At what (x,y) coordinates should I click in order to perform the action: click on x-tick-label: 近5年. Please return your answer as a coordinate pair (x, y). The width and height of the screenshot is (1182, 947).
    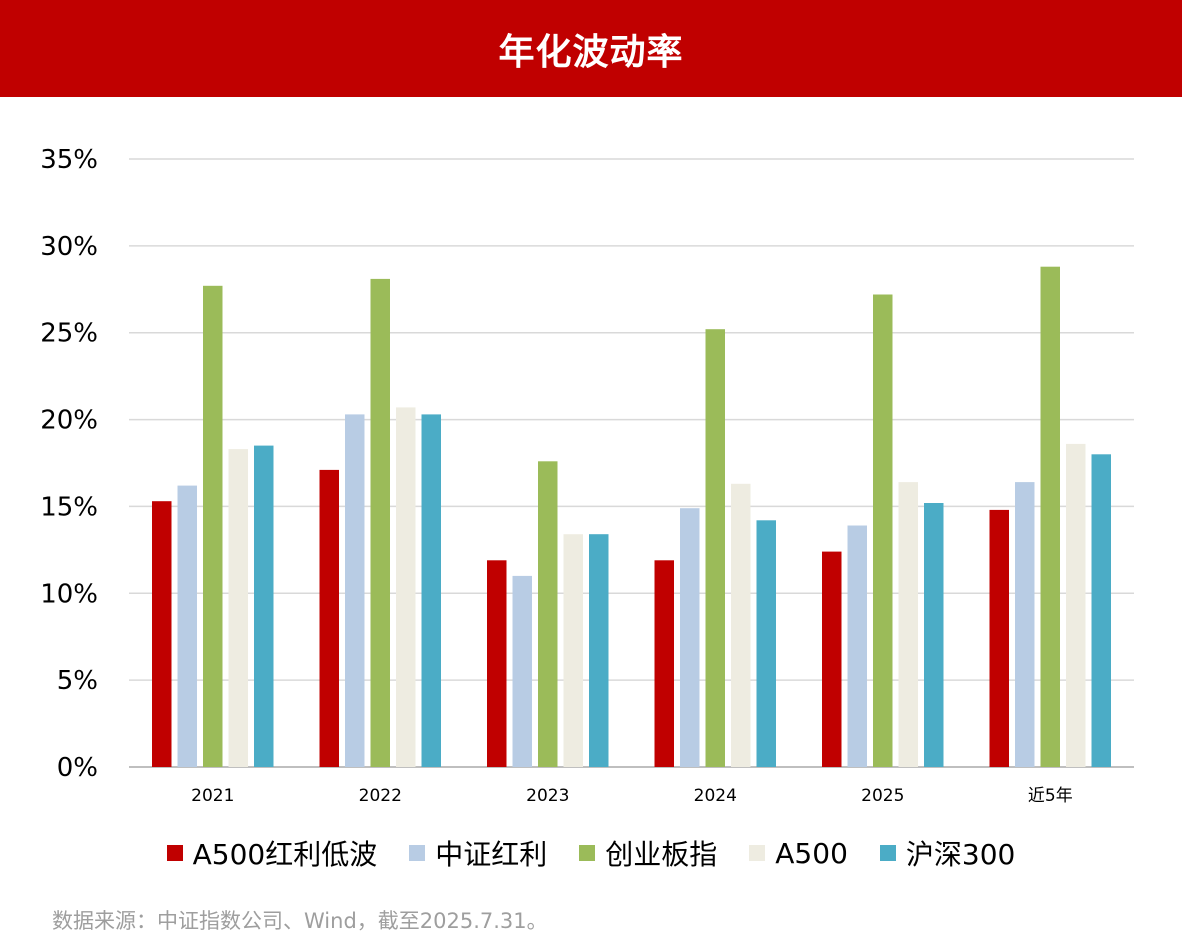
    Looking at the image, I should click on (1050, 796).